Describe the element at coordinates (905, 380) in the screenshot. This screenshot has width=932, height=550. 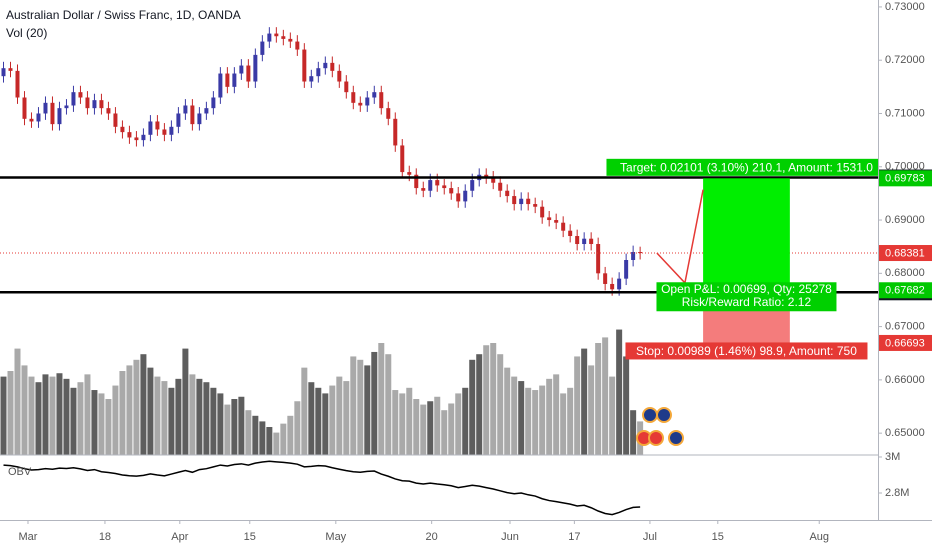
I see `y-tick-label: 0.66000` at that location.